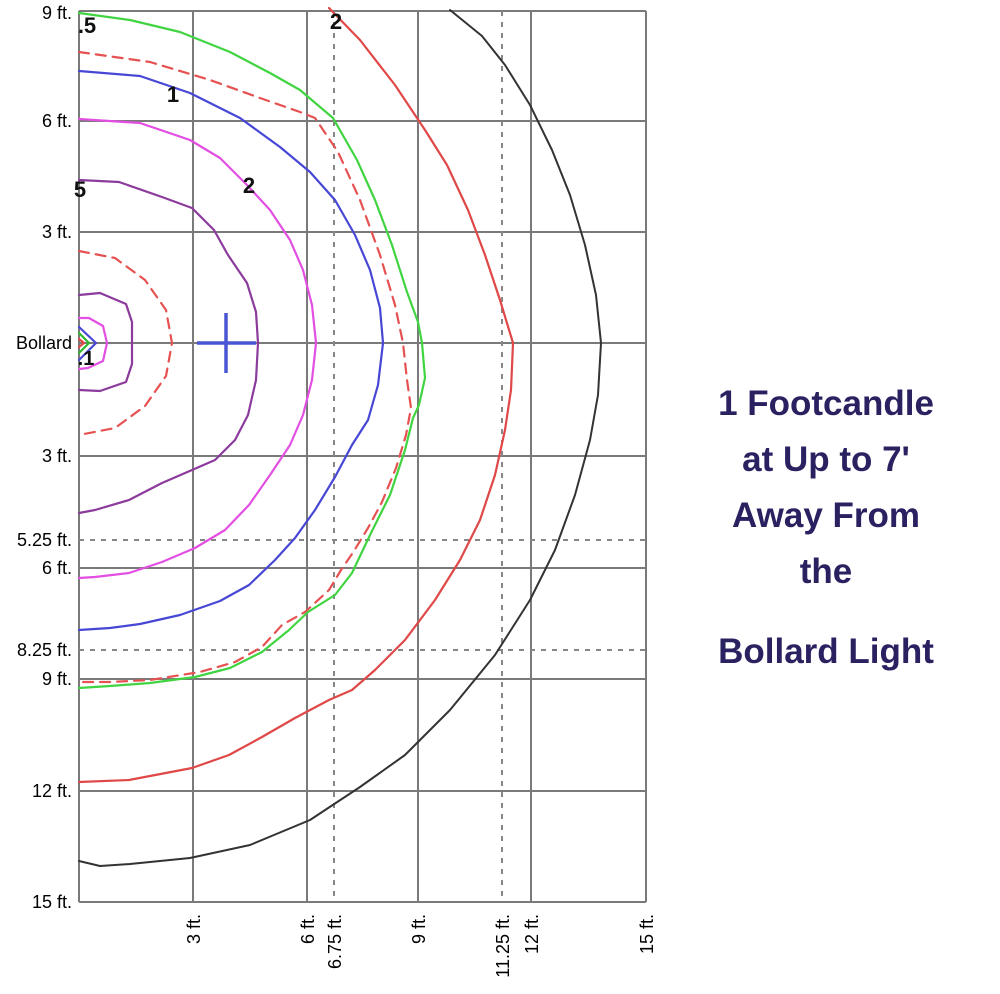  What do you see at coordinates (532, 934) in the screenshot?
I see `x-axis-tick-label: 12 ft.` at bounding box center [532, 934].